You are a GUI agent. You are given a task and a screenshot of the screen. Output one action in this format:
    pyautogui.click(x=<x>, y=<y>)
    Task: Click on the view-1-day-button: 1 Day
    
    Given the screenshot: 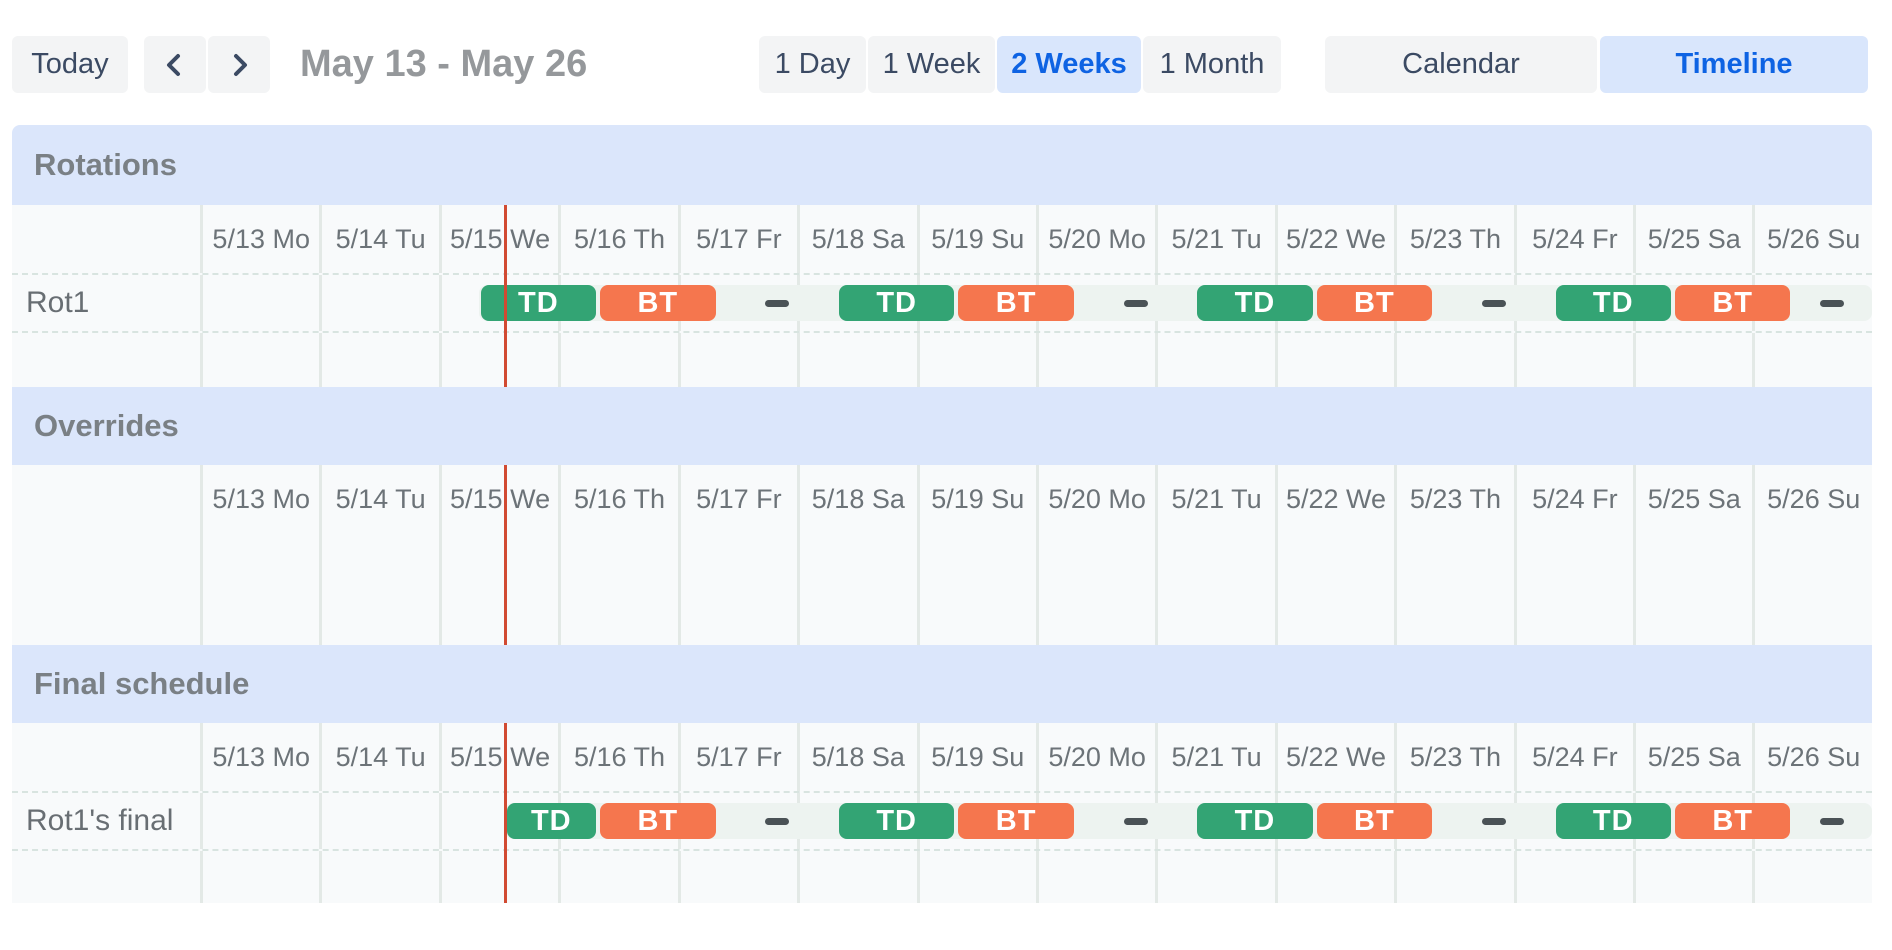 What is the action you would take?
    pyautogui.click(x=812, y=64)
    